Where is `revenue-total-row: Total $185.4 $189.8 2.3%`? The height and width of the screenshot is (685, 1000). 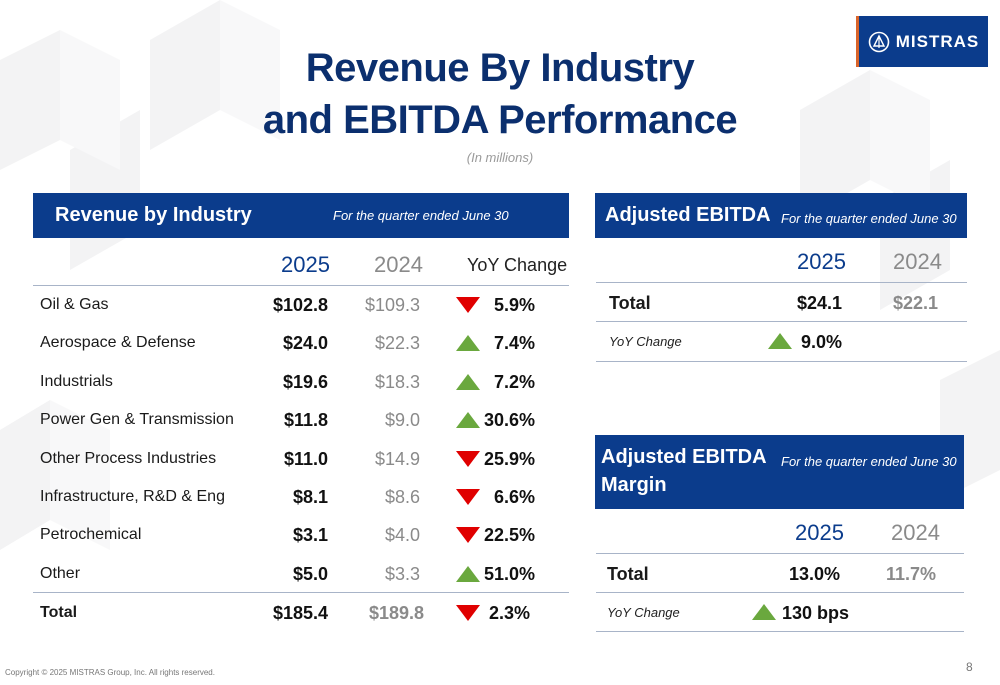 revenue-total-row: Total $185.4 $189.8 2.3% is located at coordinates (284, 613).